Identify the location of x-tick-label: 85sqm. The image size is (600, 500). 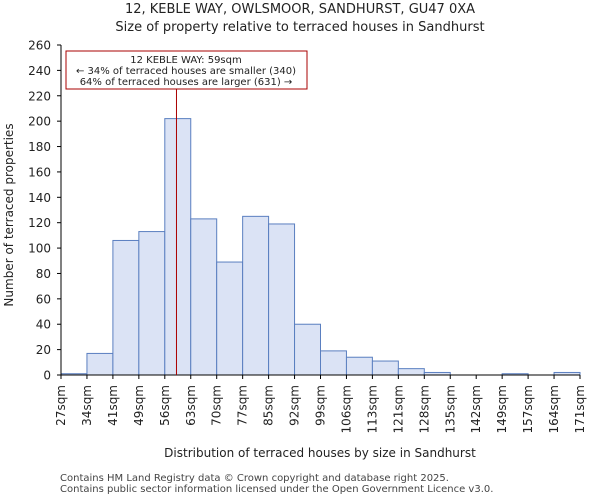
(269, 405).